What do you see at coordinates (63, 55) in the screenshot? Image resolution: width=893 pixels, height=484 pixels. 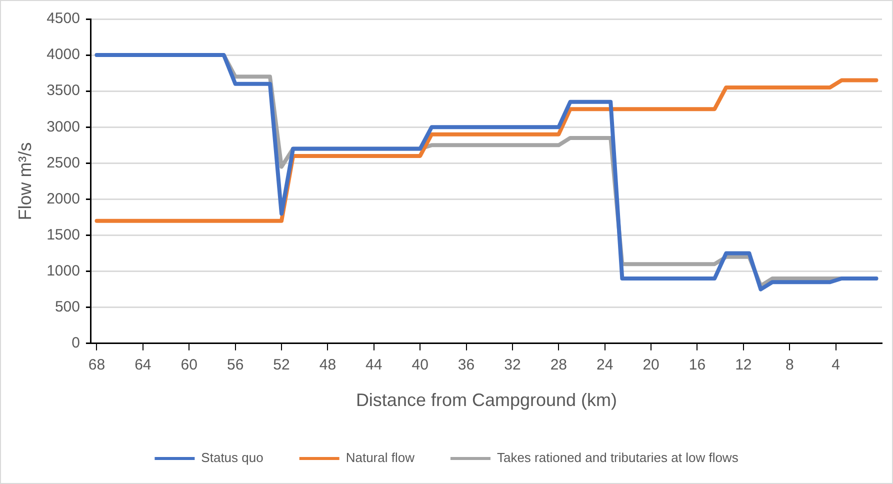 I see `y-tick-label: 4000` at bounding box center [63, 55].